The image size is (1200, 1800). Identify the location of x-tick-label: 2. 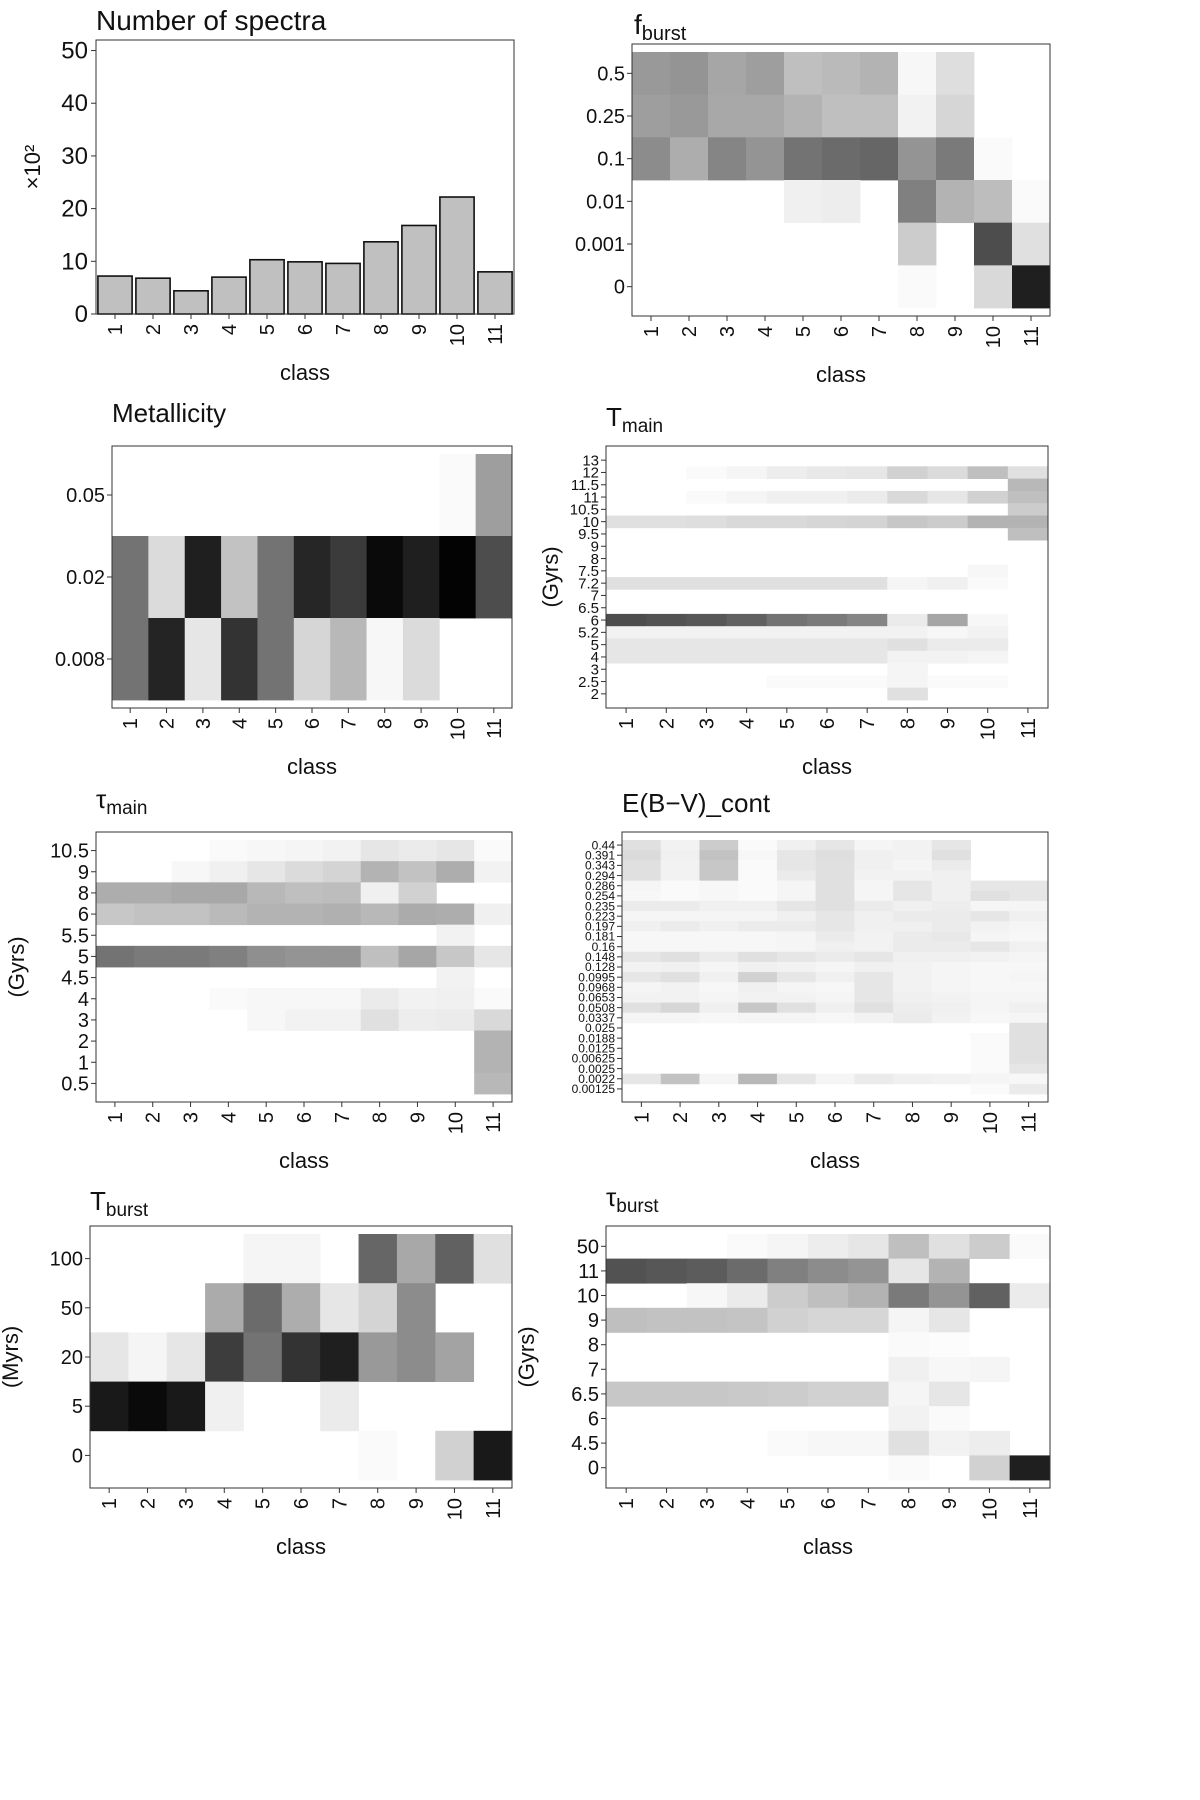
(149, 1503).